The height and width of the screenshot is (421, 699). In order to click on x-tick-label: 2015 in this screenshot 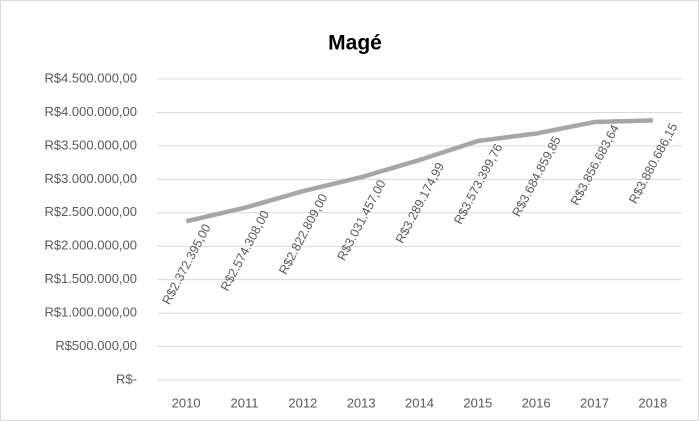, I will do `click(477, 402)`.